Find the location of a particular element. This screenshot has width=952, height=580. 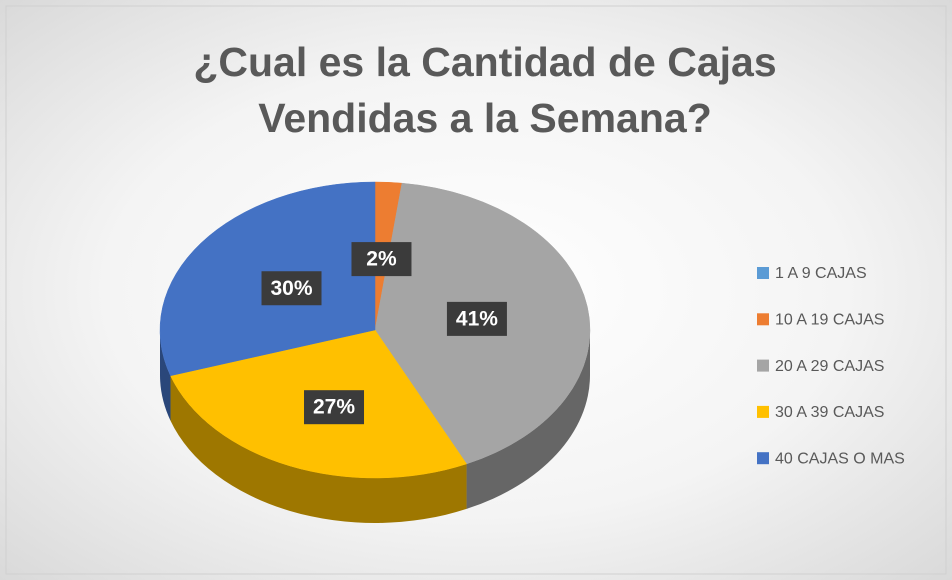

legend-label: 30 A 39 CAJAS is located at coordinates (829, 412).